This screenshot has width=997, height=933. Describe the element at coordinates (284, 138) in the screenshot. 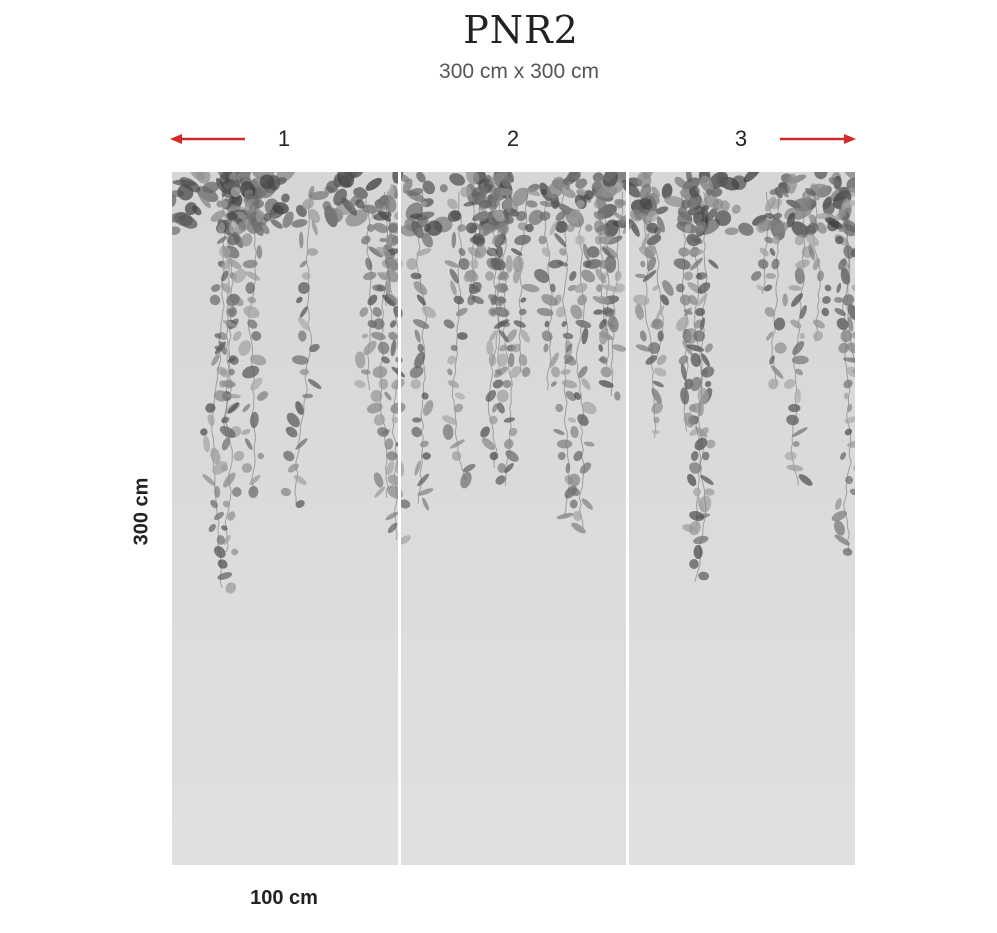

I see `panel-number-1: 1` at that location.